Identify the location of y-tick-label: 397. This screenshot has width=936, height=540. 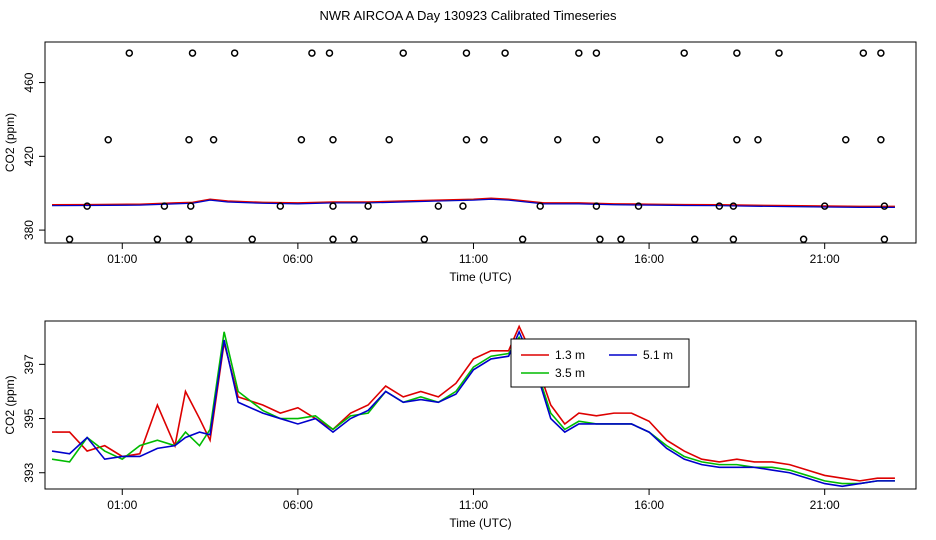
(29, 364).